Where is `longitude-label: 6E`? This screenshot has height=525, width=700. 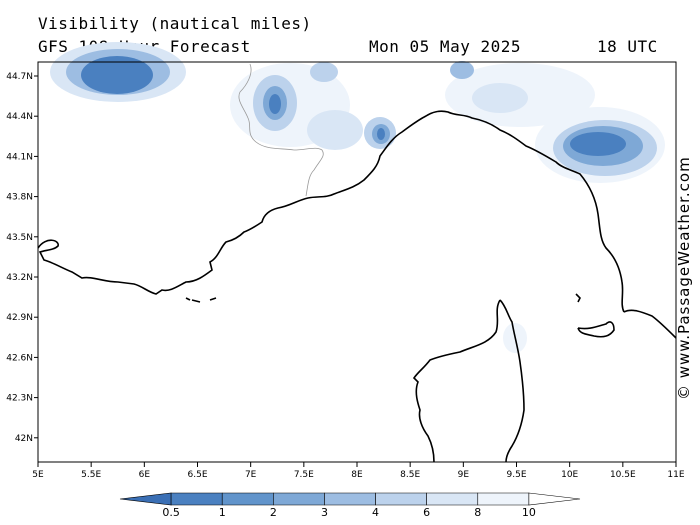 longitude-label: 6E is located at coordinates (145, 475).